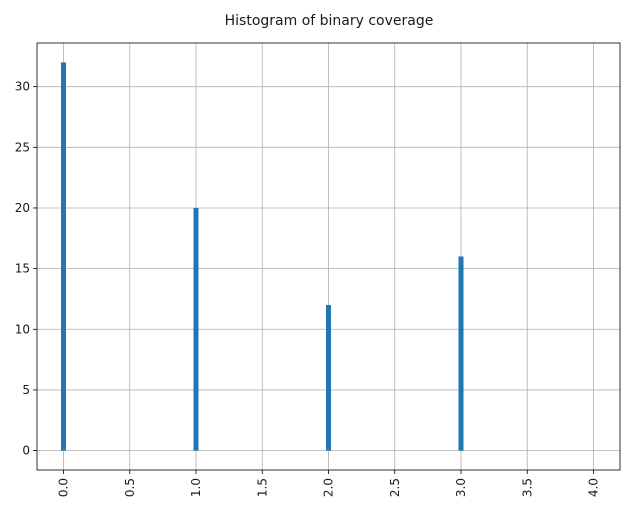 The width and height of the screenshot is (630, 513). Describe the element at coordinates (64, 487) in the screenshot. I see `x-tick-label: 0.0` at that location.